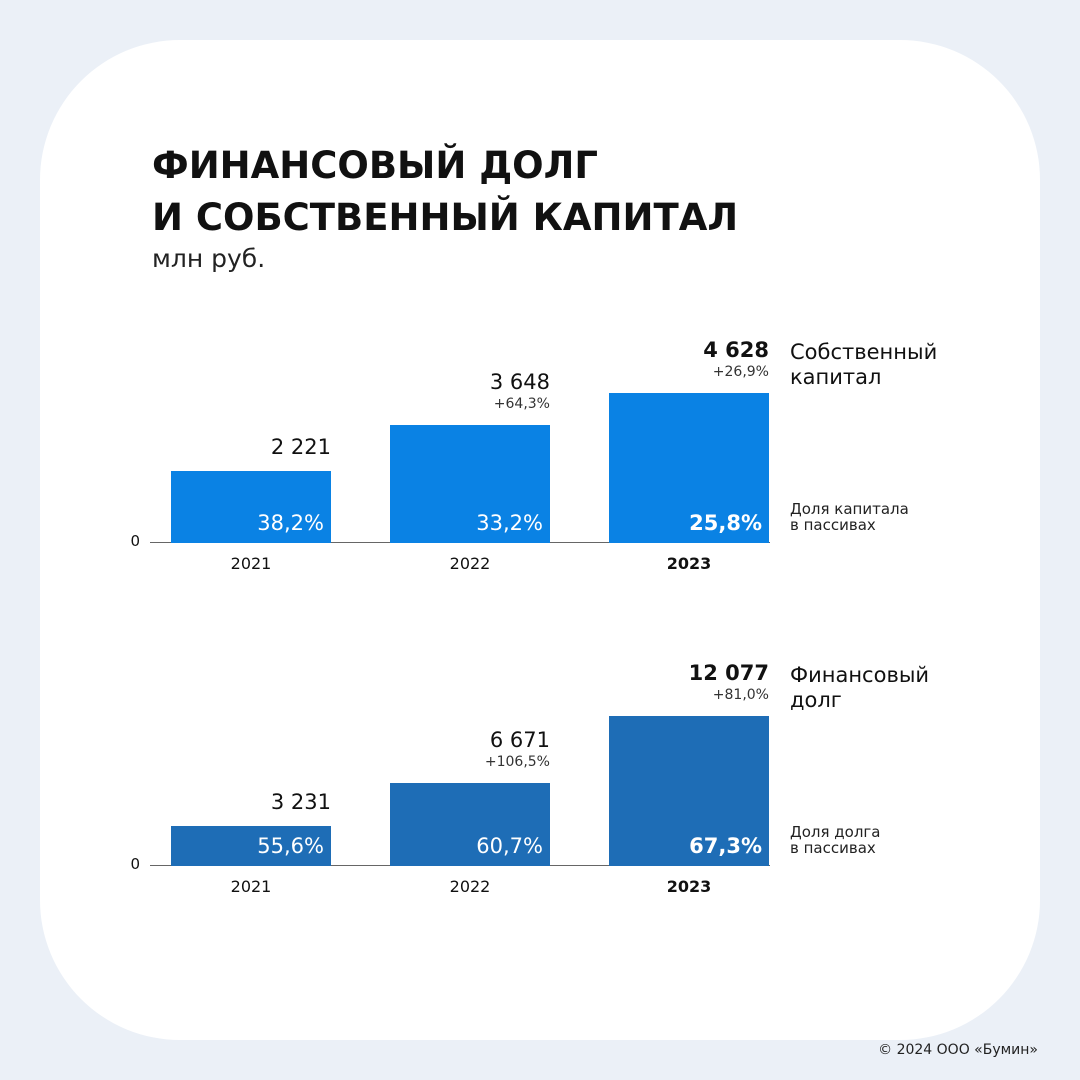 The image size is (1080, 1080). Describe the element at coordinates (849, 517) in the screenshot. I see `share-note: Доля капитала в пассивах` at that location.